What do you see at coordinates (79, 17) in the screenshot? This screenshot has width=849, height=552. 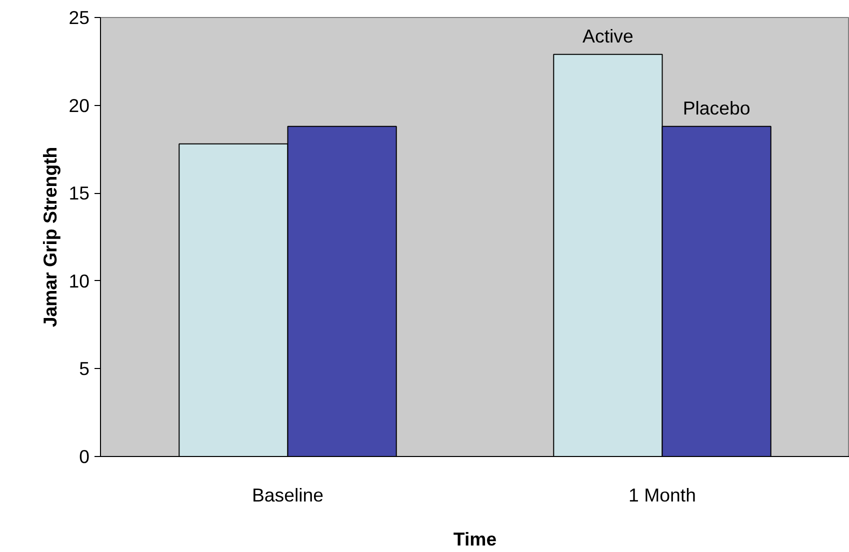 I see `y-tick-label: 25` at bounding box center [79, 17].